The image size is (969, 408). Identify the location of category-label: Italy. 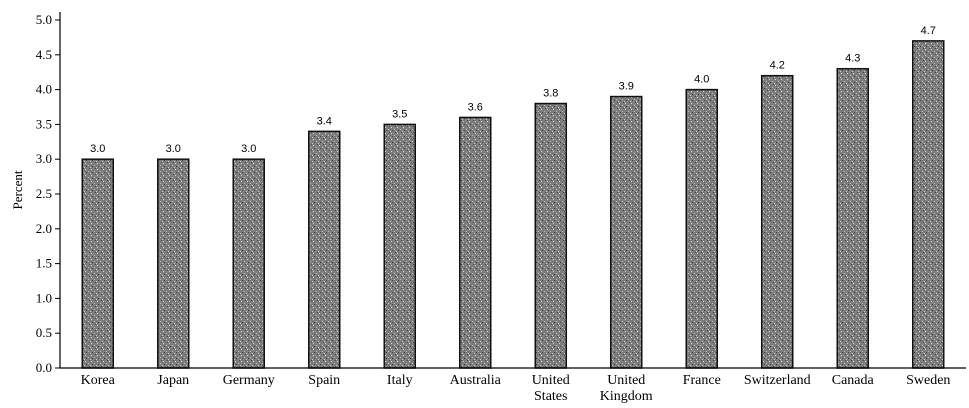
(400, 380).